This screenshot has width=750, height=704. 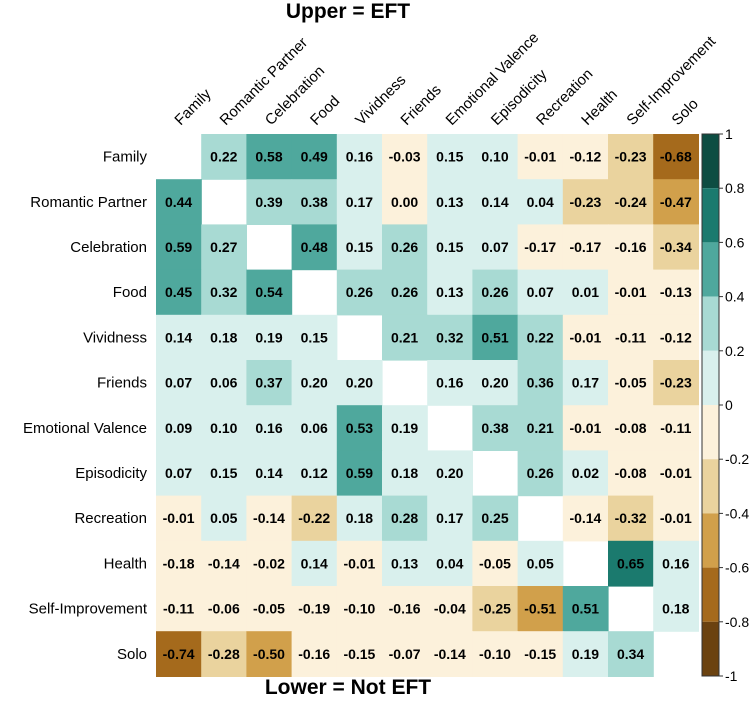 I want to click on cell-value-label: 0.38, so click(x=494, y=428).